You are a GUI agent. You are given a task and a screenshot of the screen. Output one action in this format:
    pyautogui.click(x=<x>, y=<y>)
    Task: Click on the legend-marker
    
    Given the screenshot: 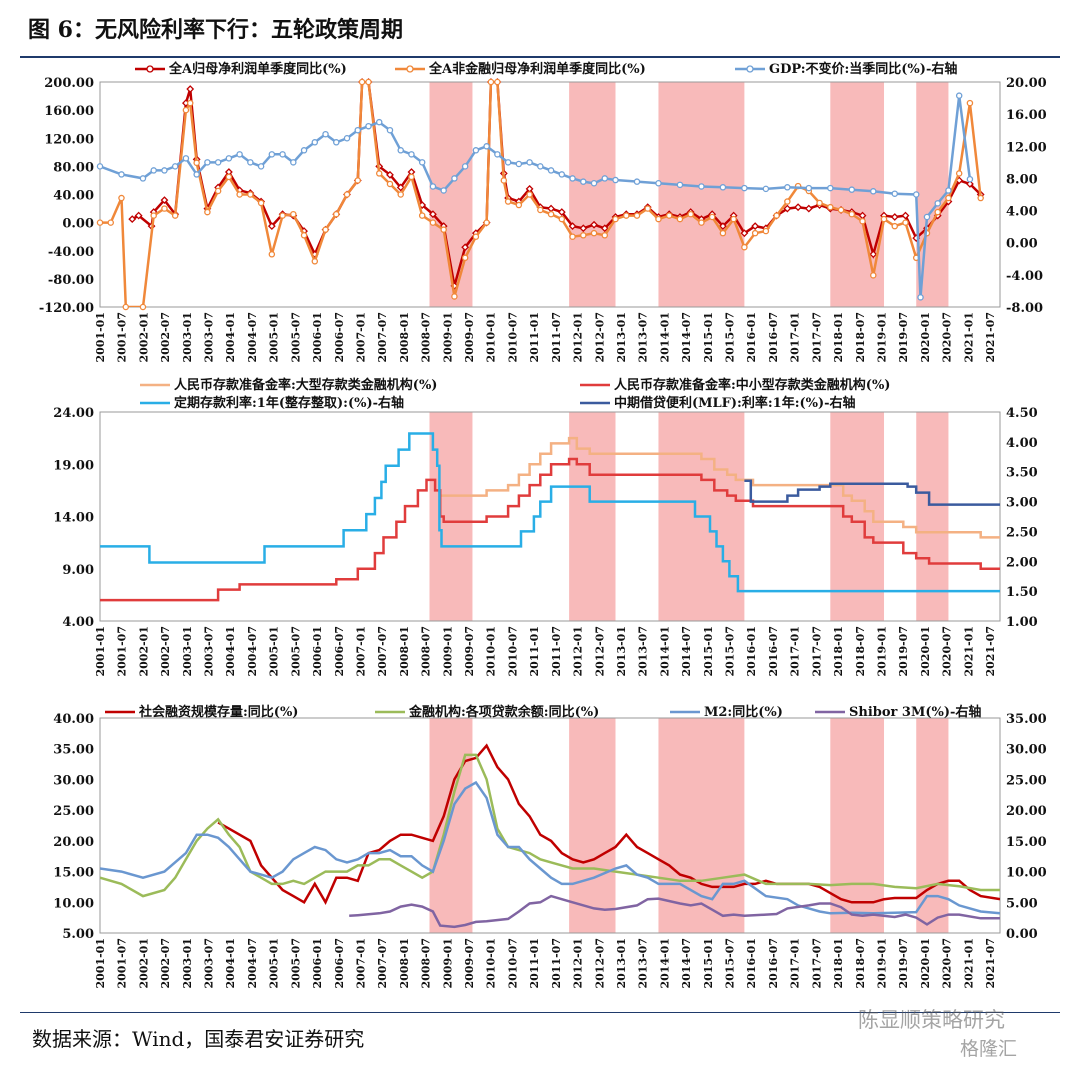 What is the action you would take?
    pyautogui.click(x=150, y=69)
    